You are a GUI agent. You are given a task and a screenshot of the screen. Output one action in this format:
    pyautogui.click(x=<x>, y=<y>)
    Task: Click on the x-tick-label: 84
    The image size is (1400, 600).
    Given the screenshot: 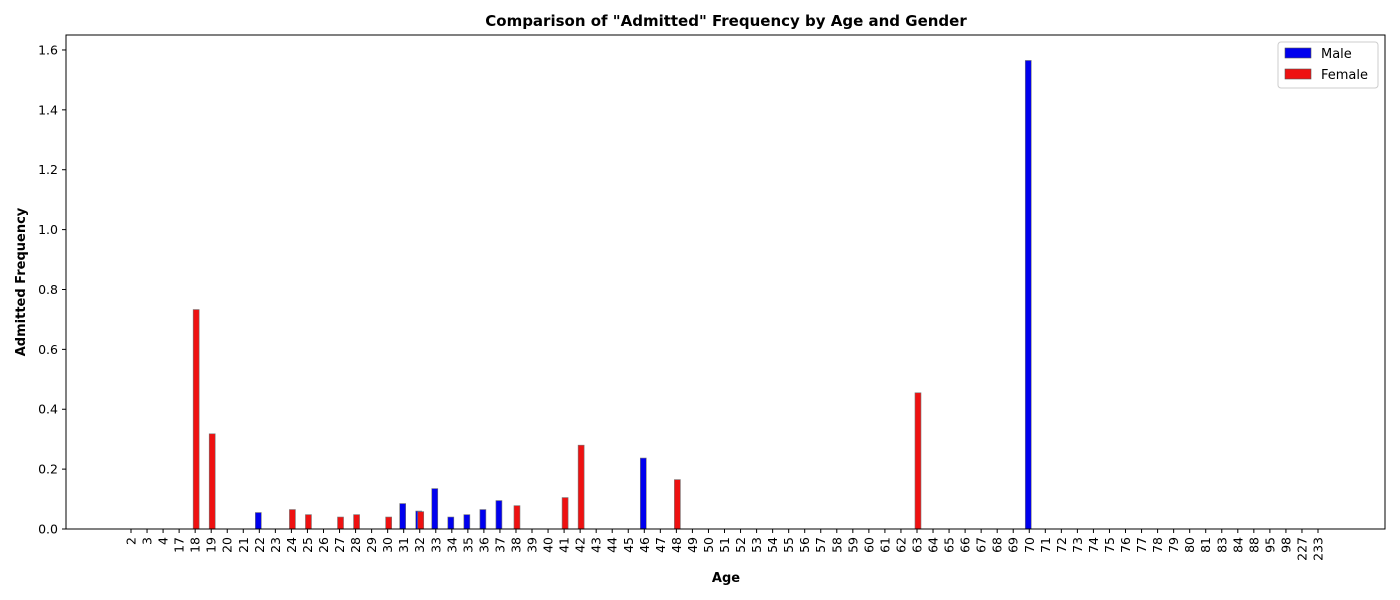 What is the action you would take?
    pyautogui.click(x=1237, y=545)
    